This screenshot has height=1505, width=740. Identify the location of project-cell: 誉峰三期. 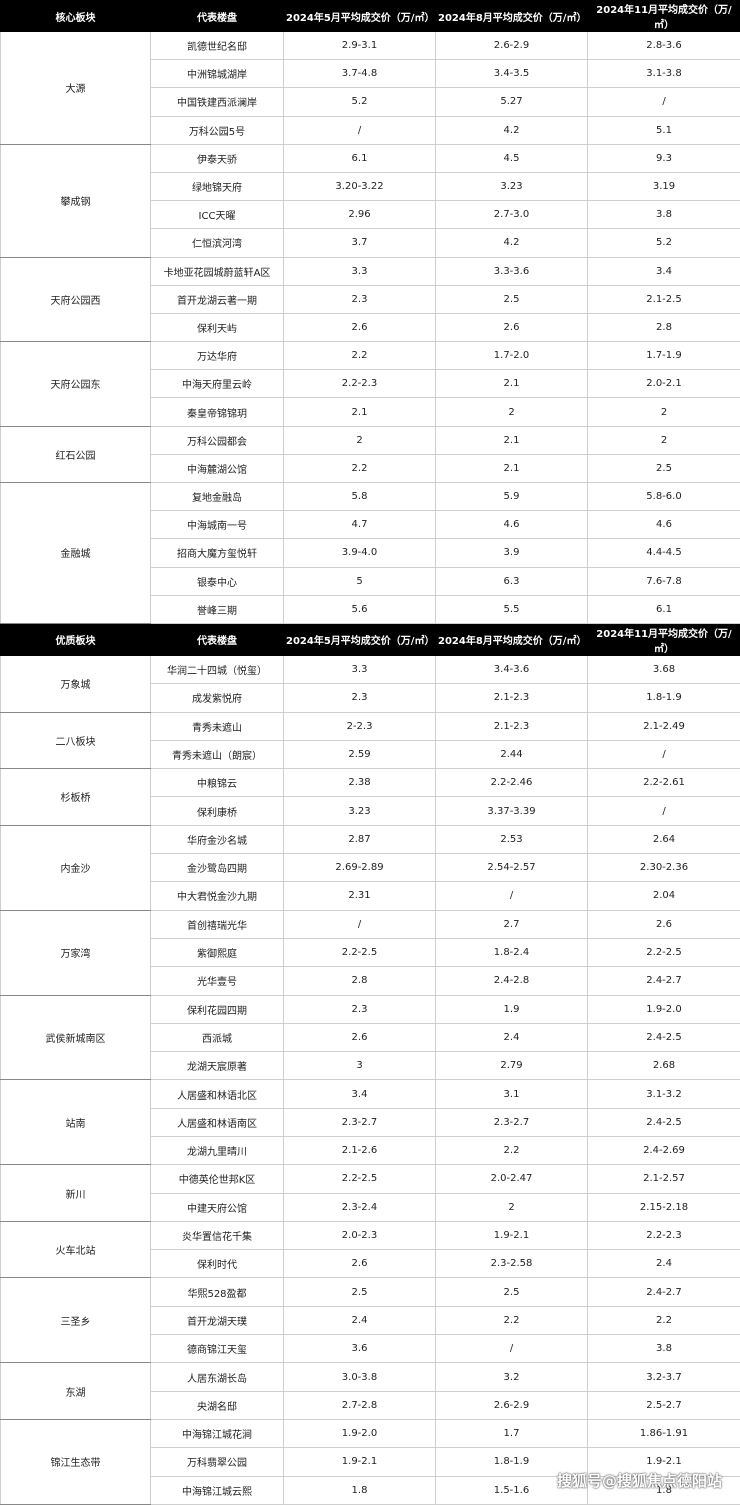
(217, 609).